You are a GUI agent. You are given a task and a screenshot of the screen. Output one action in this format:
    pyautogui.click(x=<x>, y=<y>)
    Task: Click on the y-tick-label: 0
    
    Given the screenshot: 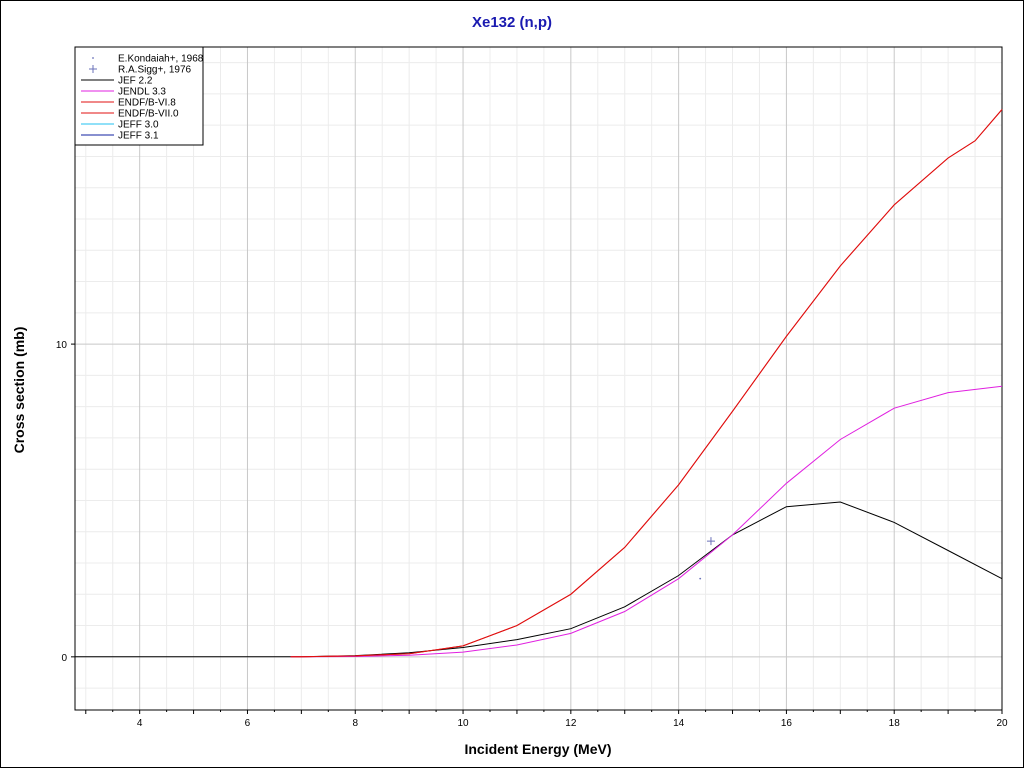 What is the action you would take?
    pyautogui.click(x=64, y=658)
    